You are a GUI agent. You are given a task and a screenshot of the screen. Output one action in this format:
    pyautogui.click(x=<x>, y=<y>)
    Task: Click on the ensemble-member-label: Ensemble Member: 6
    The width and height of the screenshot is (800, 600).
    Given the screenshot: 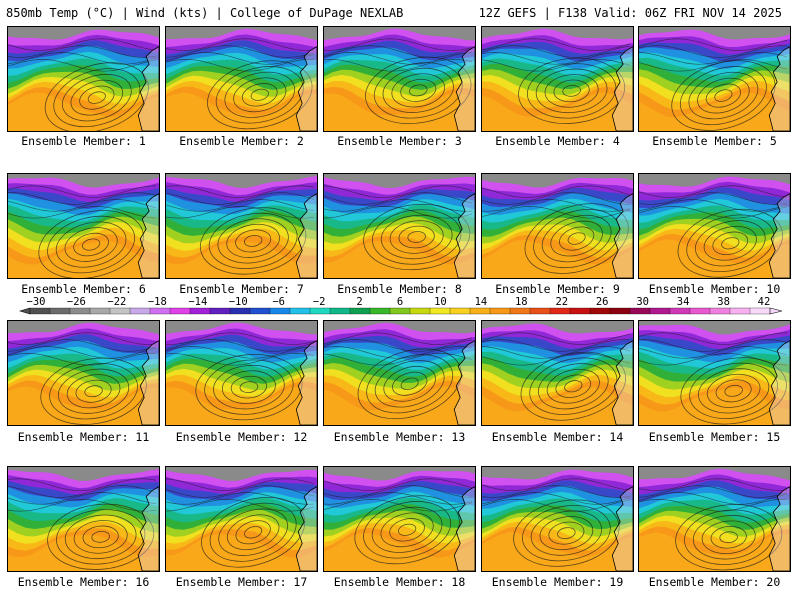 What is the action you would take?
    pyautogui.click(x=83, y=289)
    